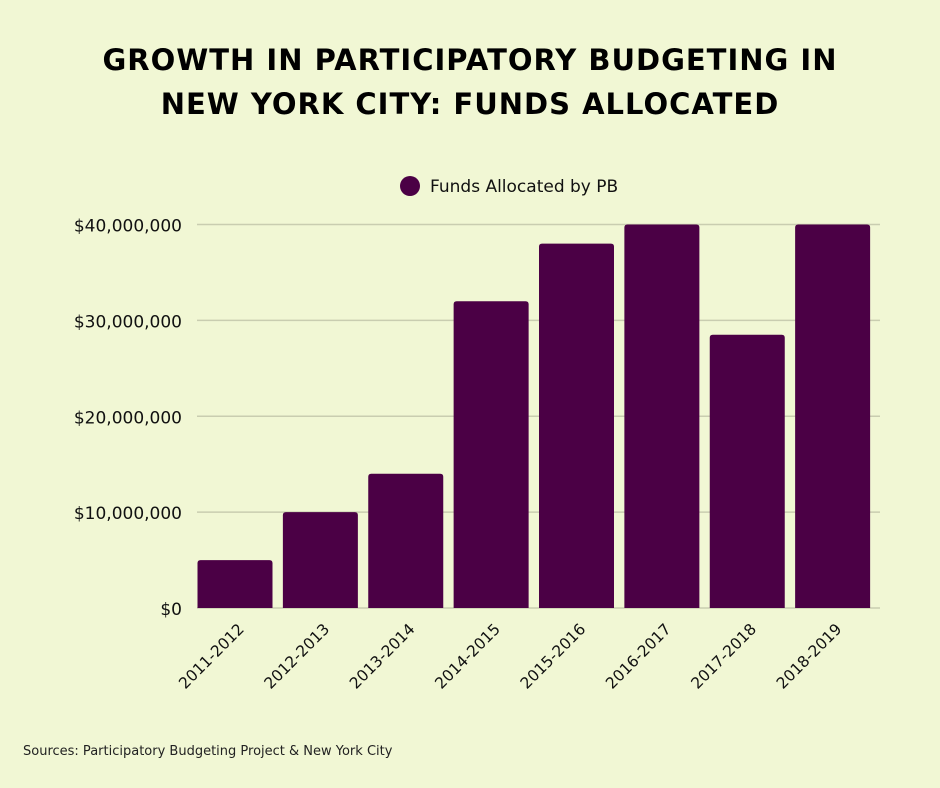 The image size is (940, 788). Describe the element at coordinates (410, 186) in the screenshot. I see `legend-marker` at that location.